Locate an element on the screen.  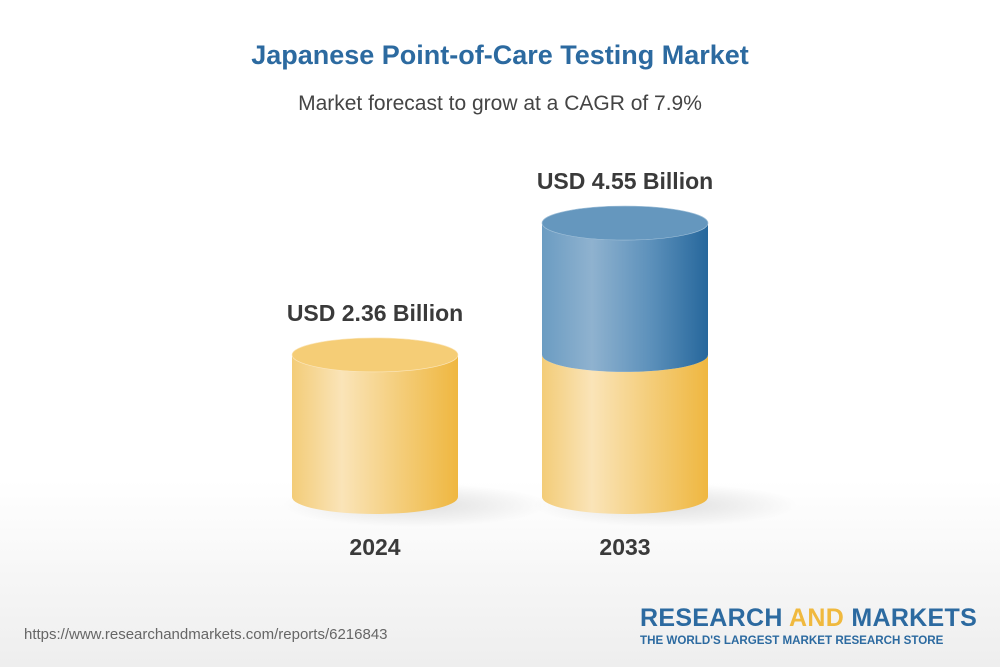
logo-text-and: AND is located at coordinates (817, 618).